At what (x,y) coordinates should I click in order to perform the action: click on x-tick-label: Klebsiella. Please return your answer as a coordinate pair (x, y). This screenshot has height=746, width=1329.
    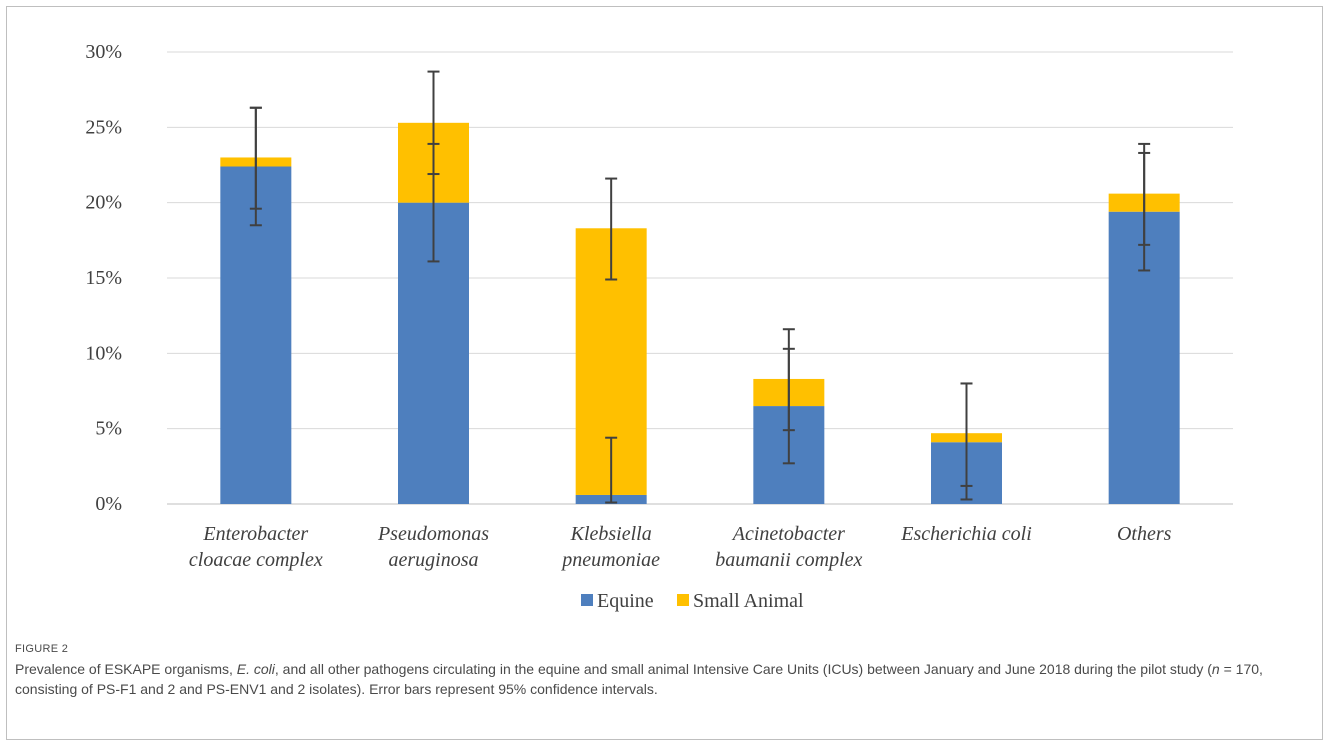
    Looking at the image, I should click on (611, 534).